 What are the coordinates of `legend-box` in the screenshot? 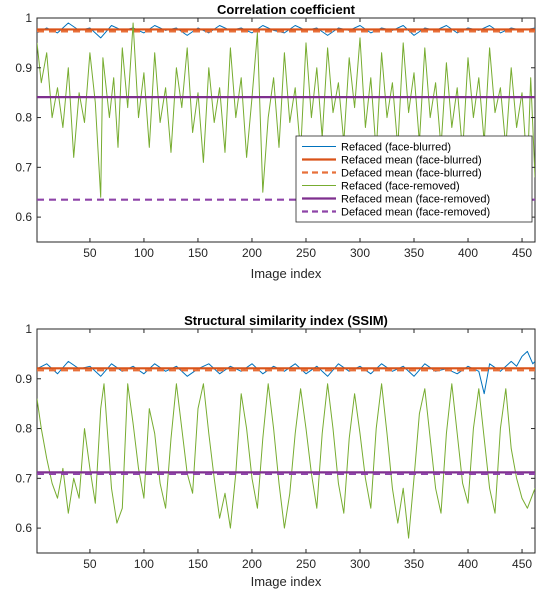 It's located at (414, 179).